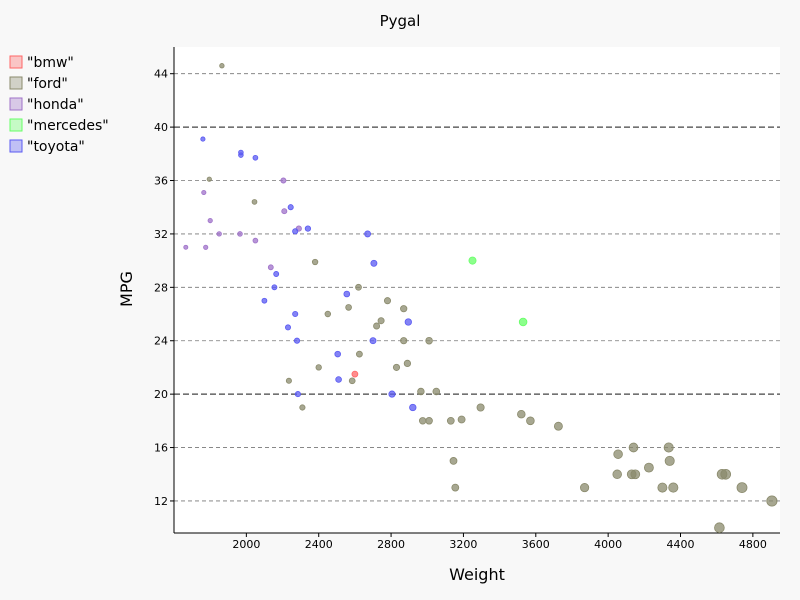  What do you see at coordinates (161, 74) in the screenshot?
I see `y-tick-label: 44` at bounding box center [161, 74].